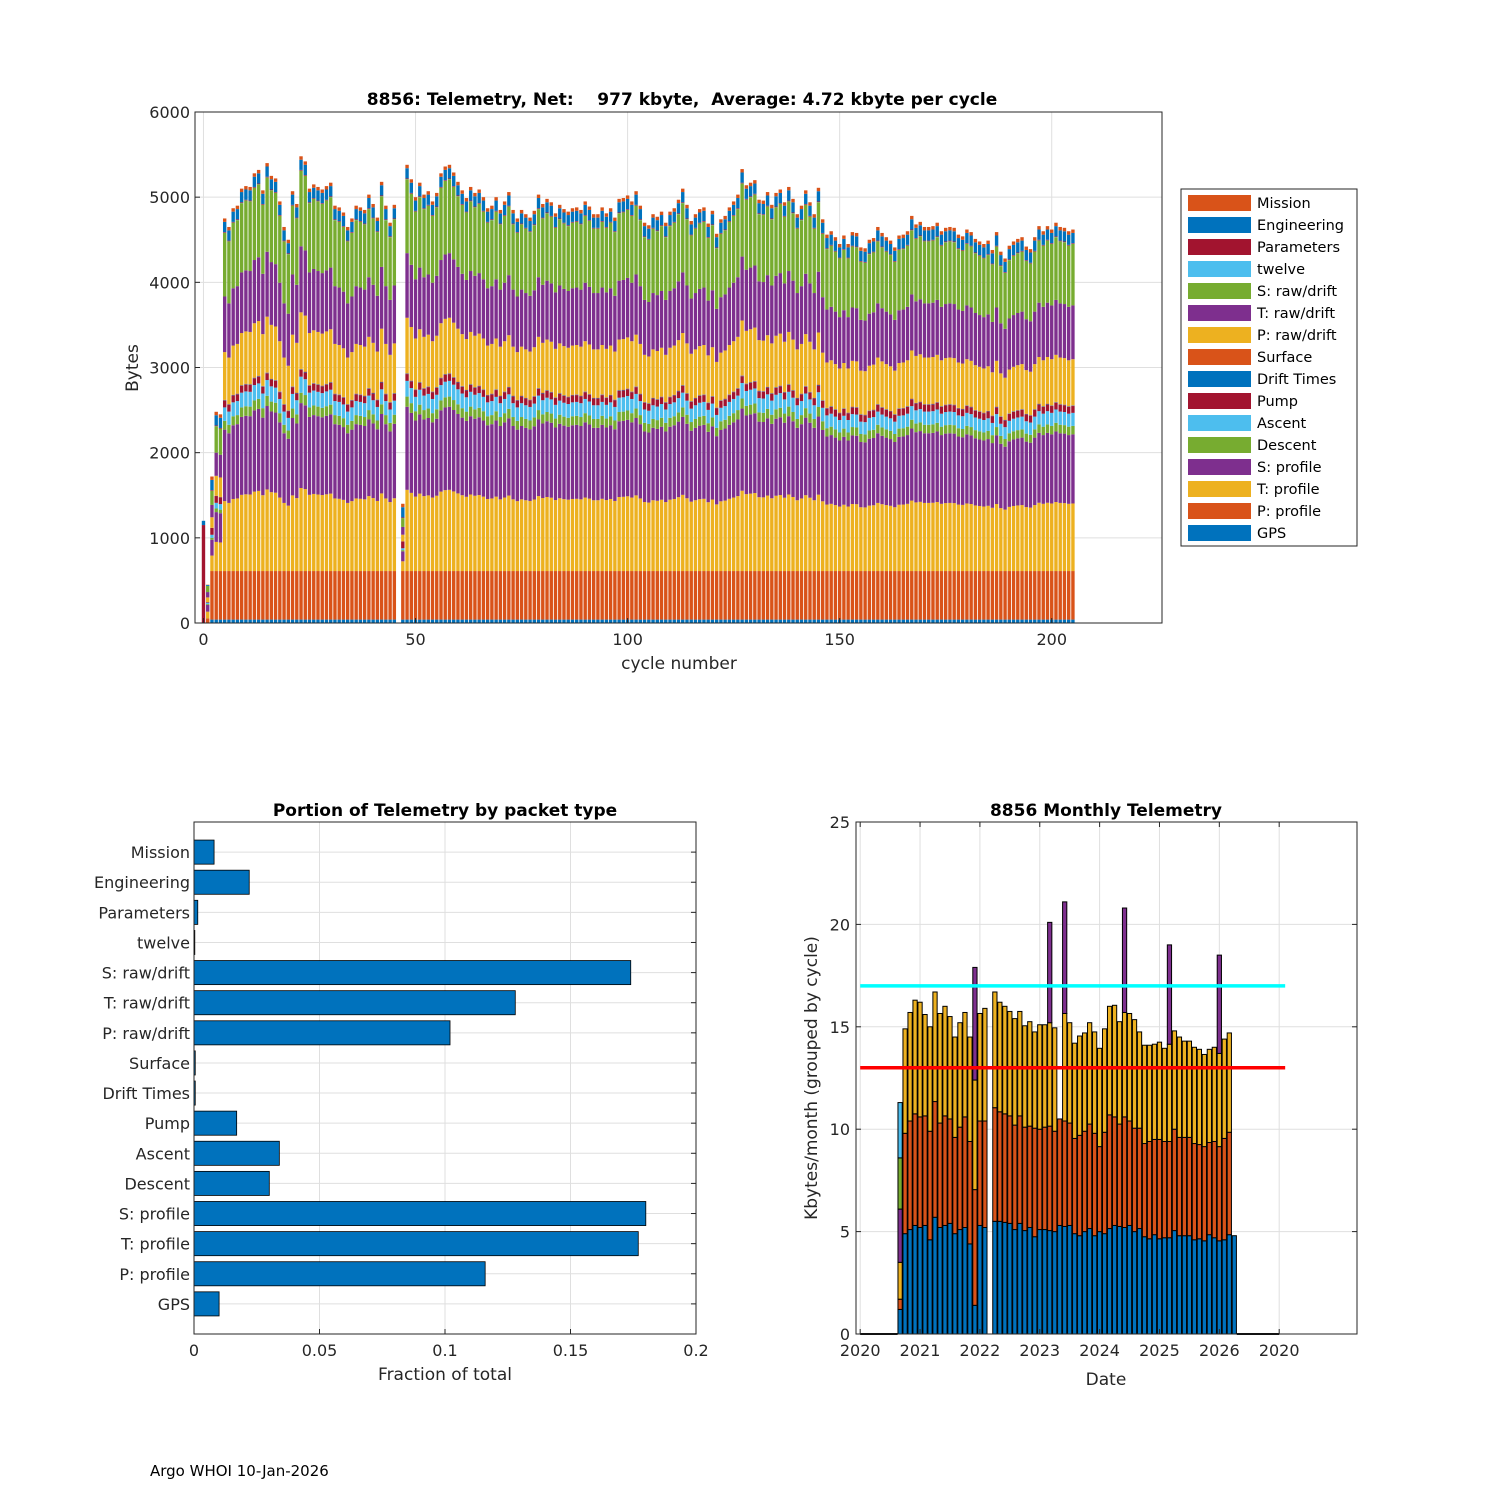  I want to click on bl-x-tick-label: 0.1, so click(444, 1350).